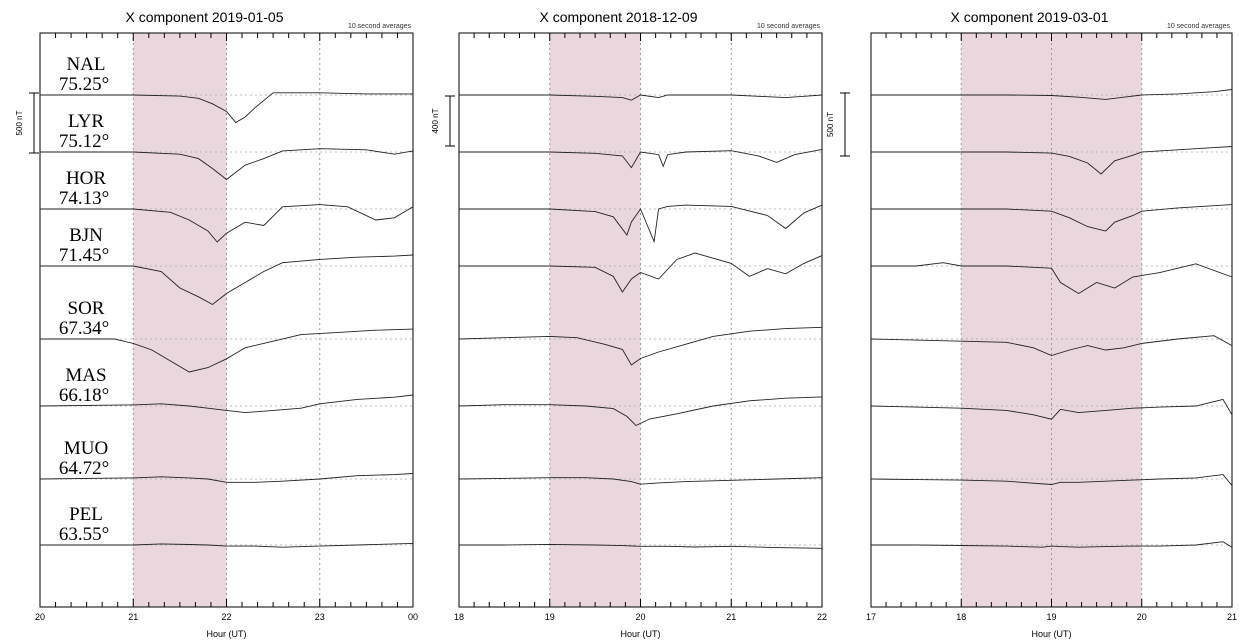 This screenshot has width=1240, height=644. What do you see at coordinates (86, 235) in the screenshot?
I see `station-code: BJN` at bounding box center [86, 235].